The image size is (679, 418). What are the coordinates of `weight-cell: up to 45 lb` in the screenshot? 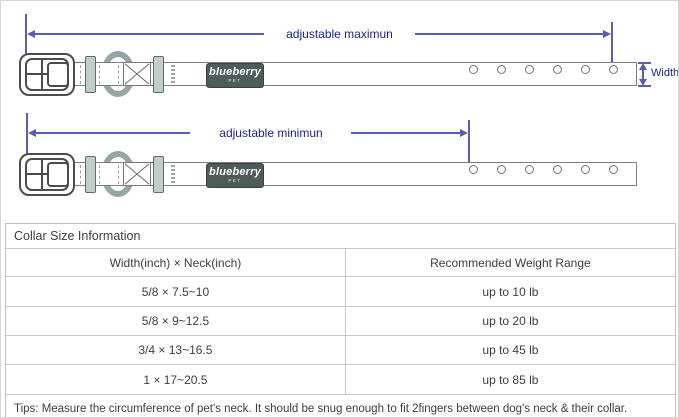 It's located at (510, 350).